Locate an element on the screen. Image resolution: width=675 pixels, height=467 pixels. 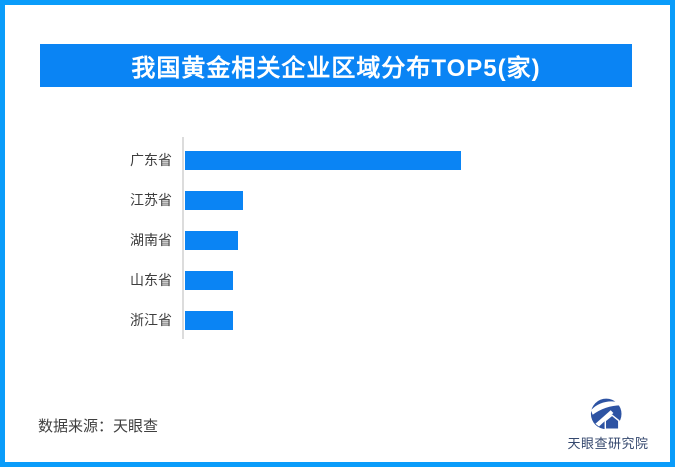
chart-title-bar: 我国黄金相关企业区域分布TOP5(家) is located at coordinates (336, 65).